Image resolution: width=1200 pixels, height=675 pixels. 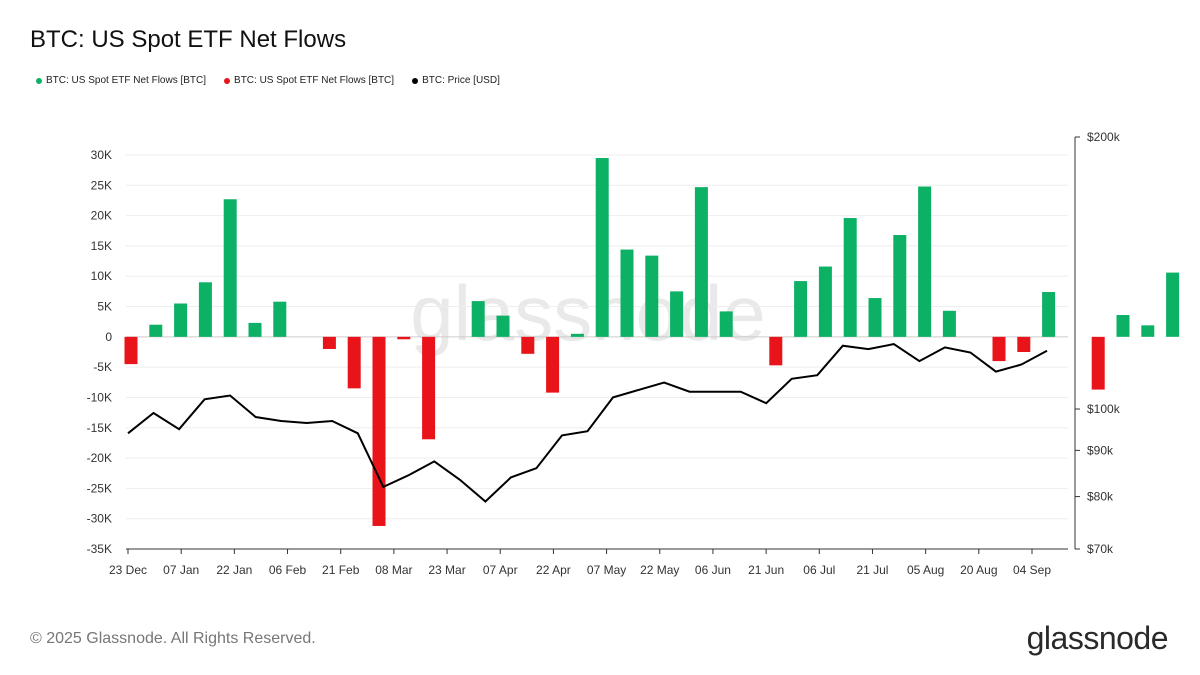 What do you see at coordinates (606, 570) in the screenshot?
I see `x-tick-label: 07 May` at bounding box center [606, 570].